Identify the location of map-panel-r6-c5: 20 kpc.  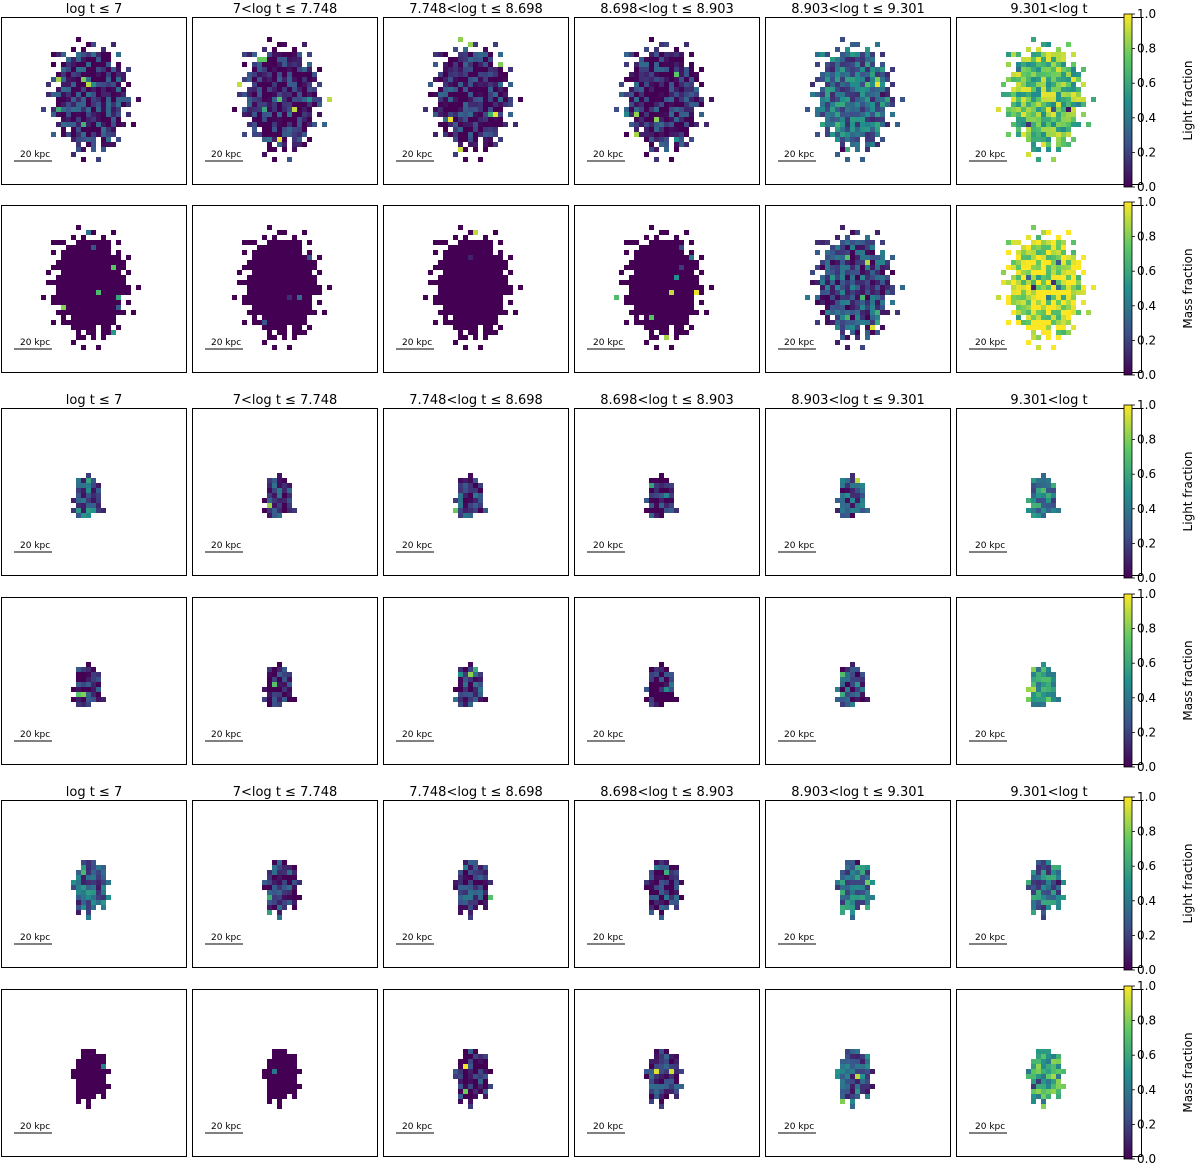
(858, 1073).